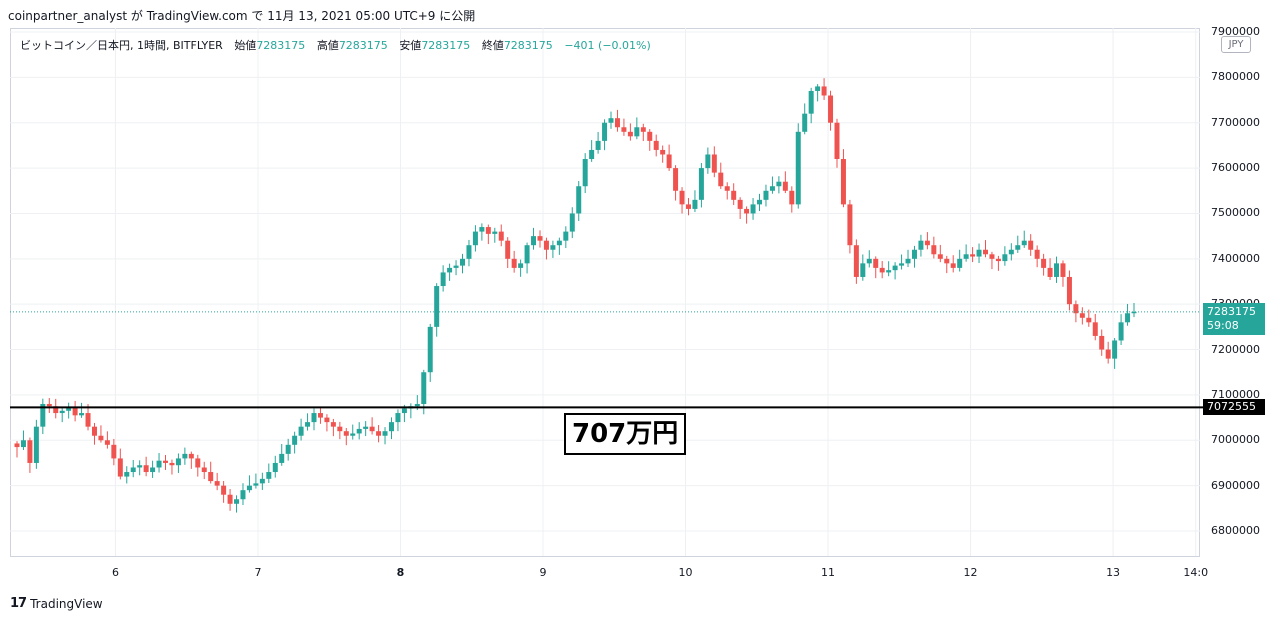  I want to click on level-annotation: 707万円, so click(625, 434).